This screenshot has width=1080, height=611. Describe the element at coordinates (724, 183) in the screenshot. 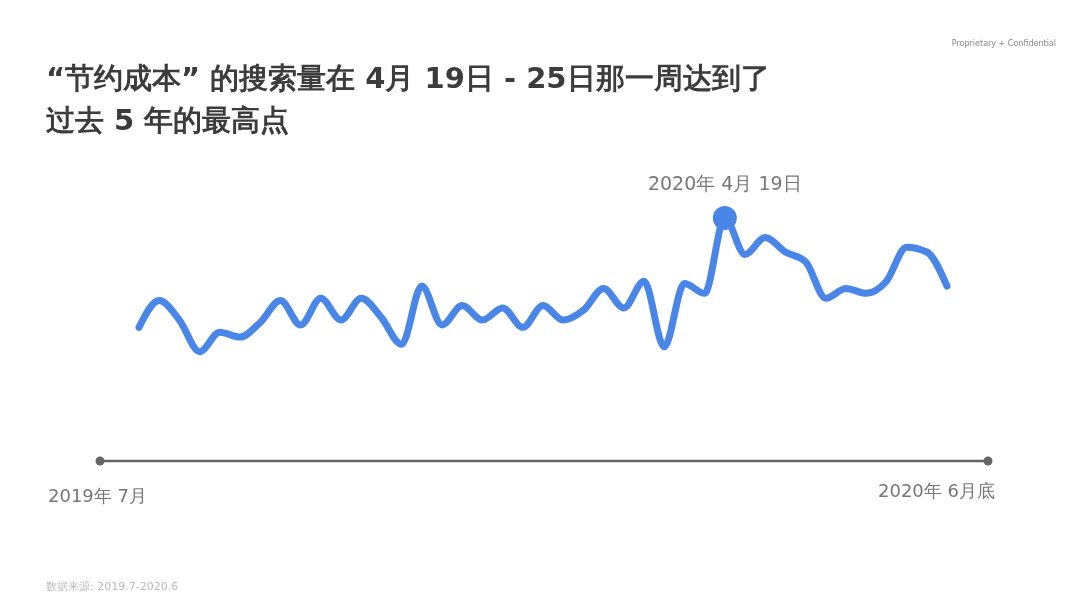

I see `annotation: 2020年 4月 19日` at that location.